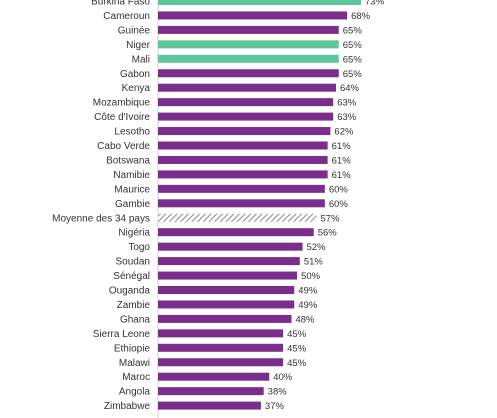 This screenshot has width=497, height=418. I want to click on category-label: Lesotho, so click(132, 132).